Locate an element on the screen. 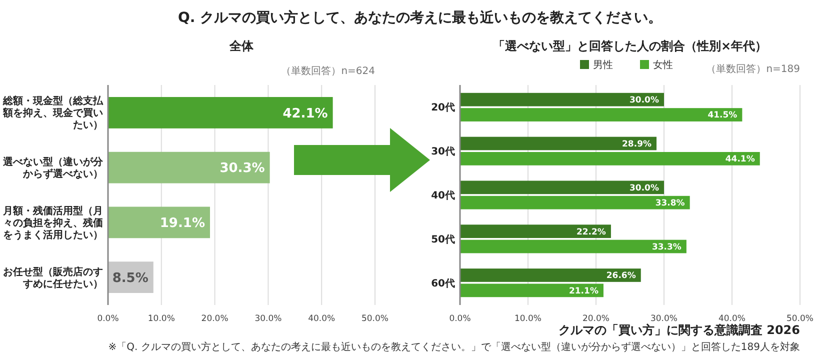 Image resolution: width=840 pixels, height=357 pixels. y-tick-label: 月額・残価活用型（月々の負担を抑え、残価をうまく活用したい） is located at coordinates (52, 222).